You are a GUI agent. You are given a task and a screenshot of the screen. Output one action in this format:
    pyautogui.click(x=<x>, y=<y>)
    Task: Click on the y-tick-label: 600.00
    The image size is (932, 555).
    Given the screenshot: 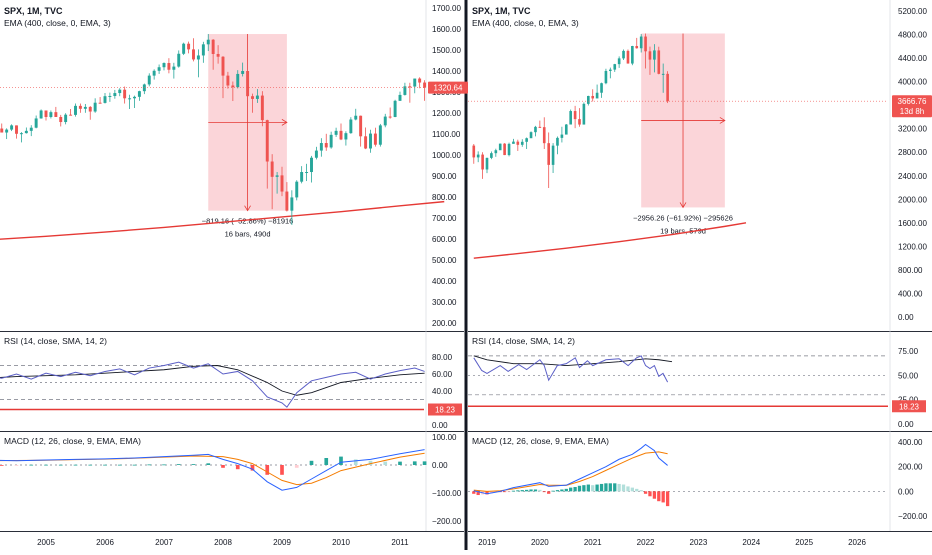 What is the action you would take?
    pyautogui.click(x=444, y=239)
    